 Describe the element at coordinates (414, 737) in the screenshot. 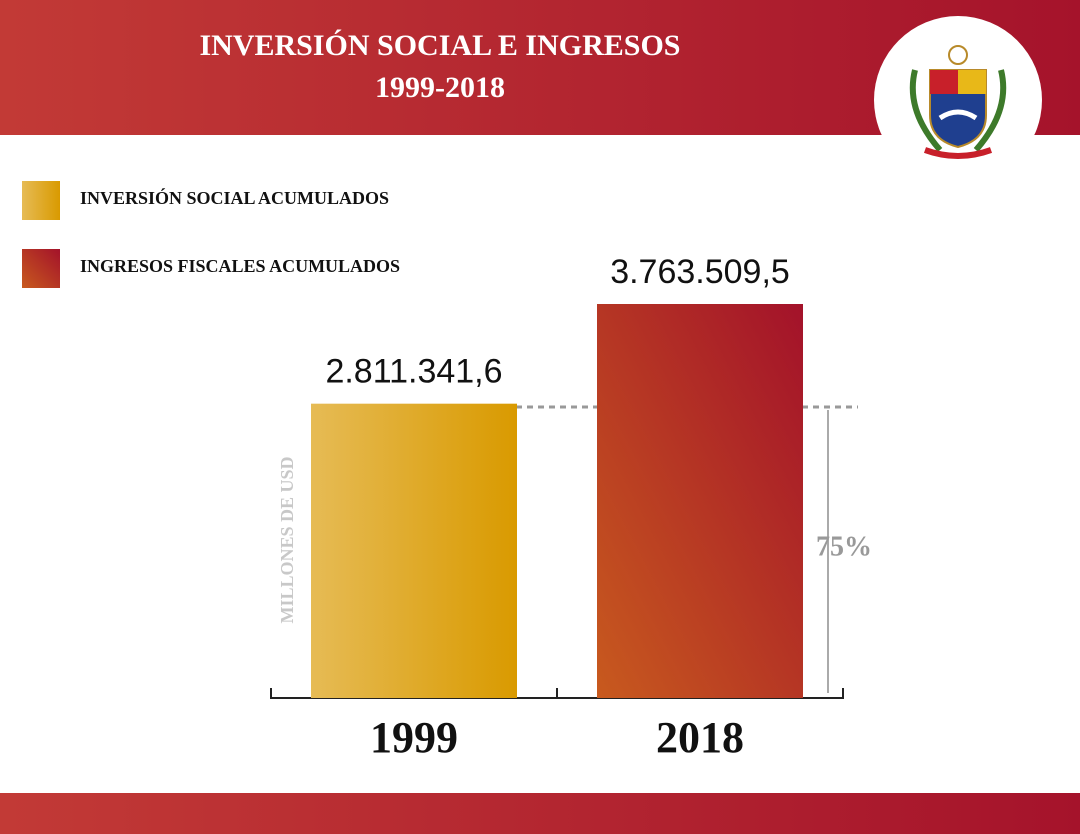

I see `x-tick-label: 1999` at that location.